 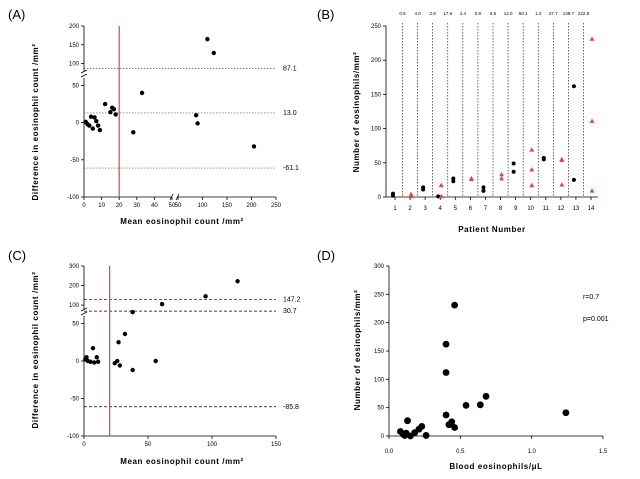 I want to click on b-x-tick-label: 1, so click(x=395, y=209).